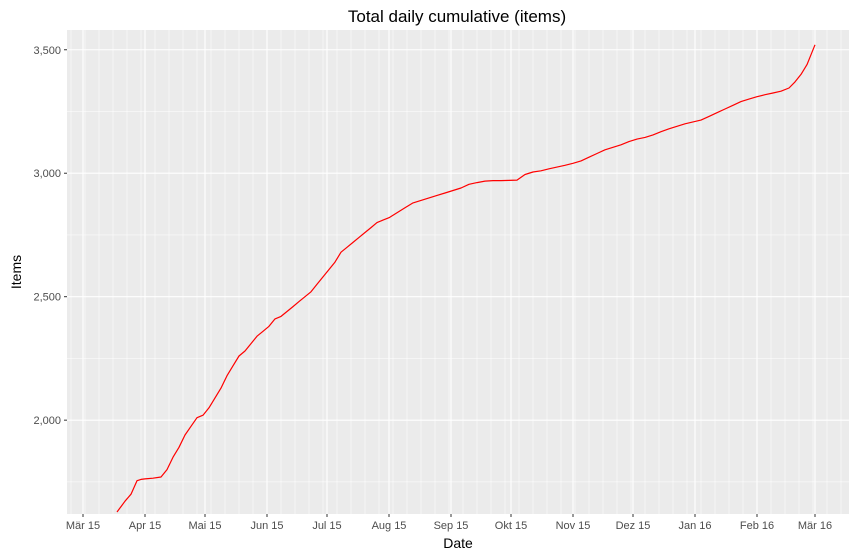 Image resolution: width=860 pixels, height=557 pixels. Describe the element at coordinates (458, 543) in the screenshot. I see `x-axis-title: Date` at that location.